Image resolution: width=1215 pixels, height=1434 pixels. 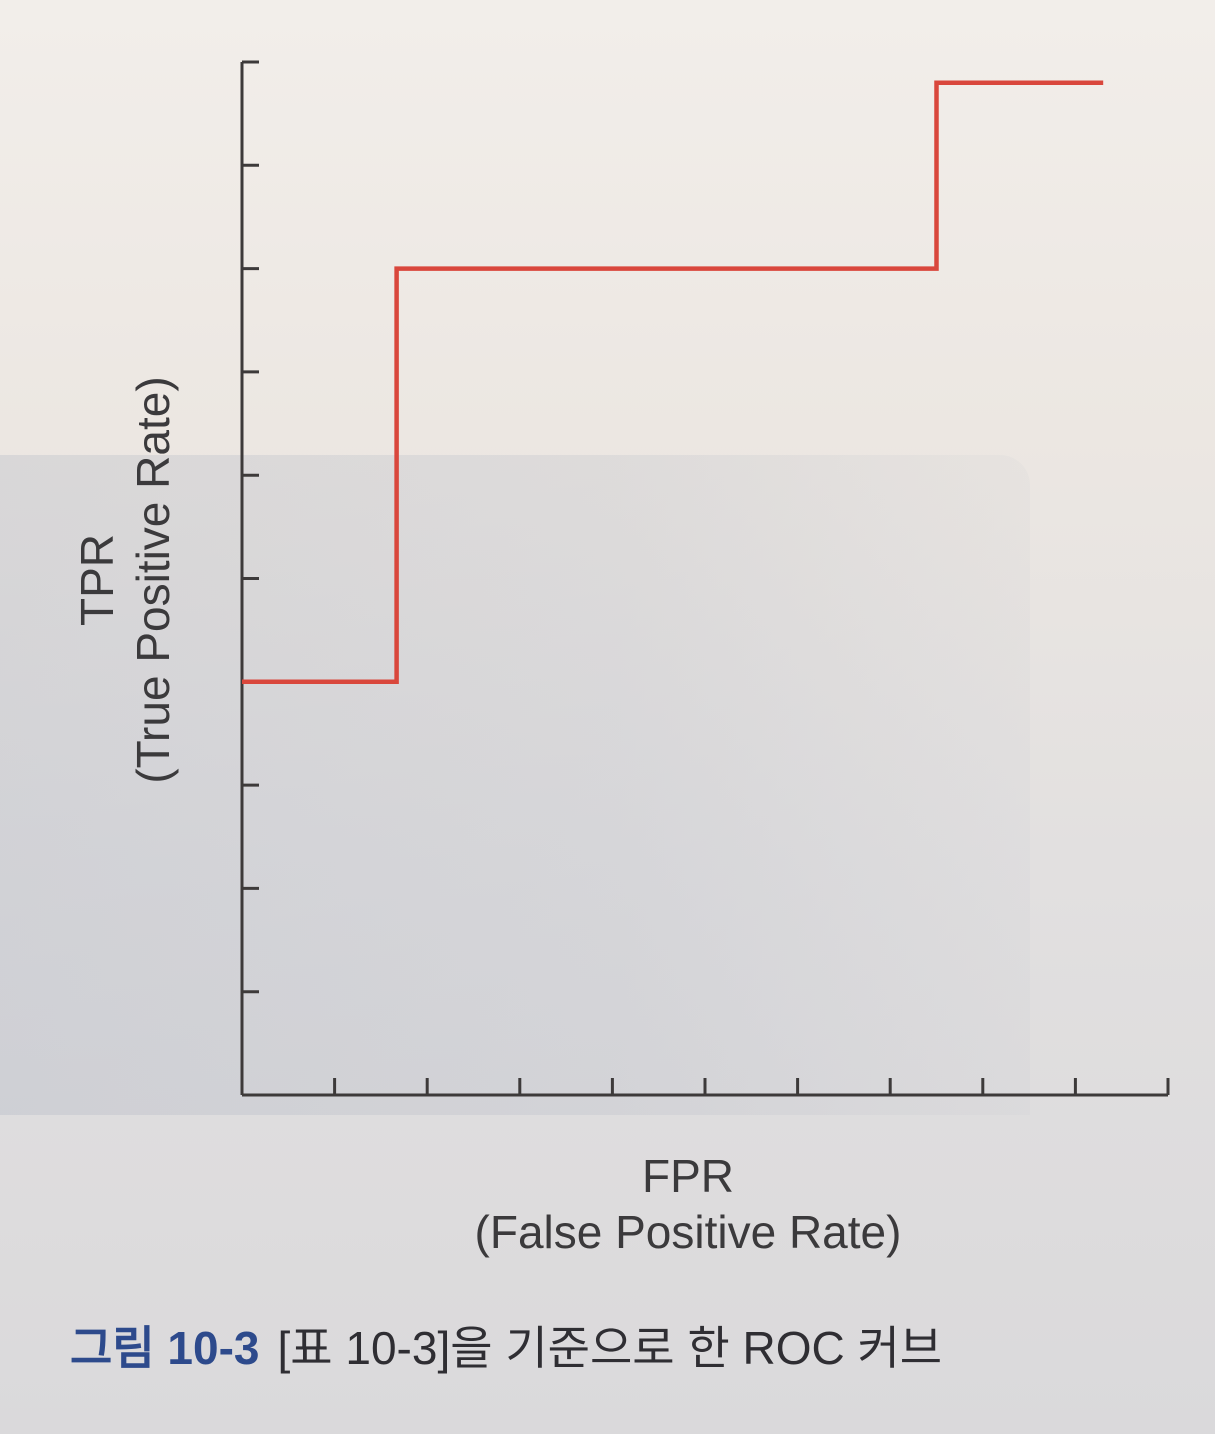 I want to click on figure-caption-label: 그림 10-3, so click(x=165, y=1348).